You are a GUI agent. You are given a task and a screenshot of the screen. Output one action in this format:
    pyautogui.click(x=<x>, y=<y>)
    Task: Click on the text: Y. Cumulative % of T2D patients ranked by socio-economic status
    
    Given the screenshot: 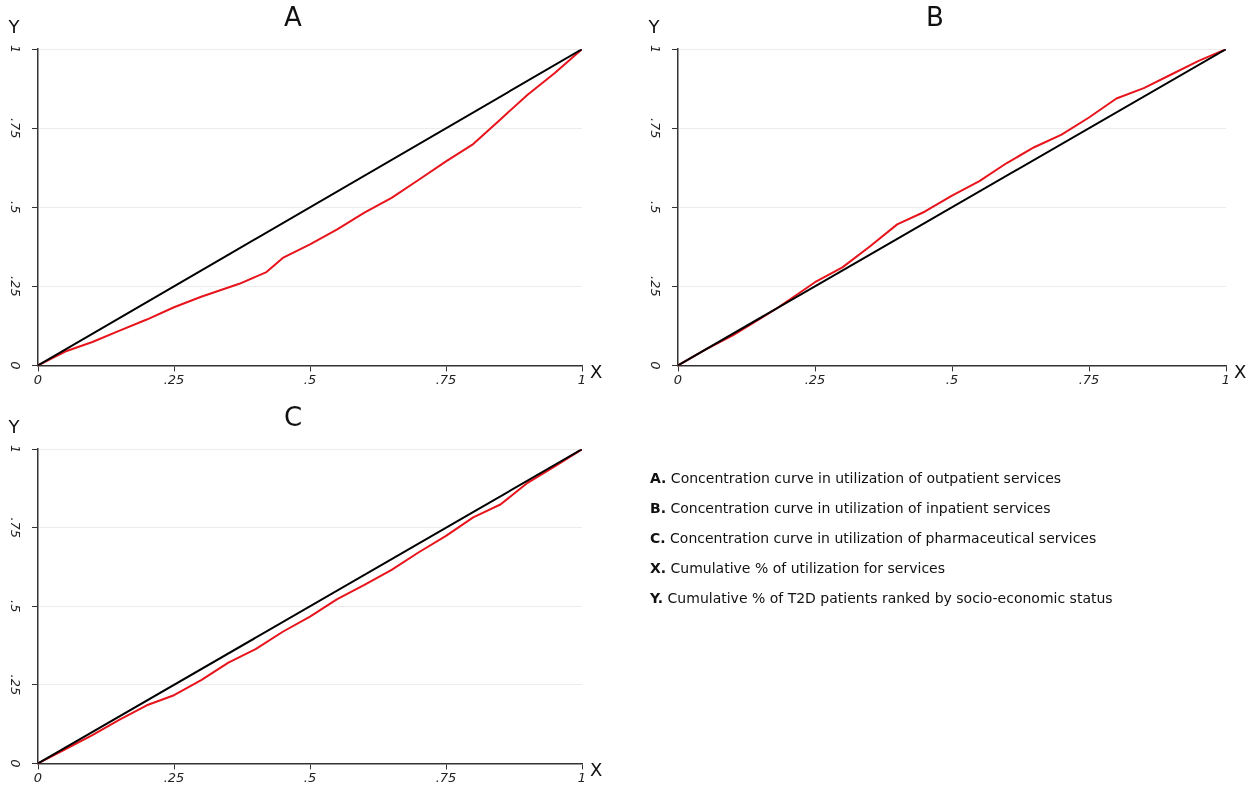 What is the action you would take?
    pyautogui.click(x=882, y=598)
    